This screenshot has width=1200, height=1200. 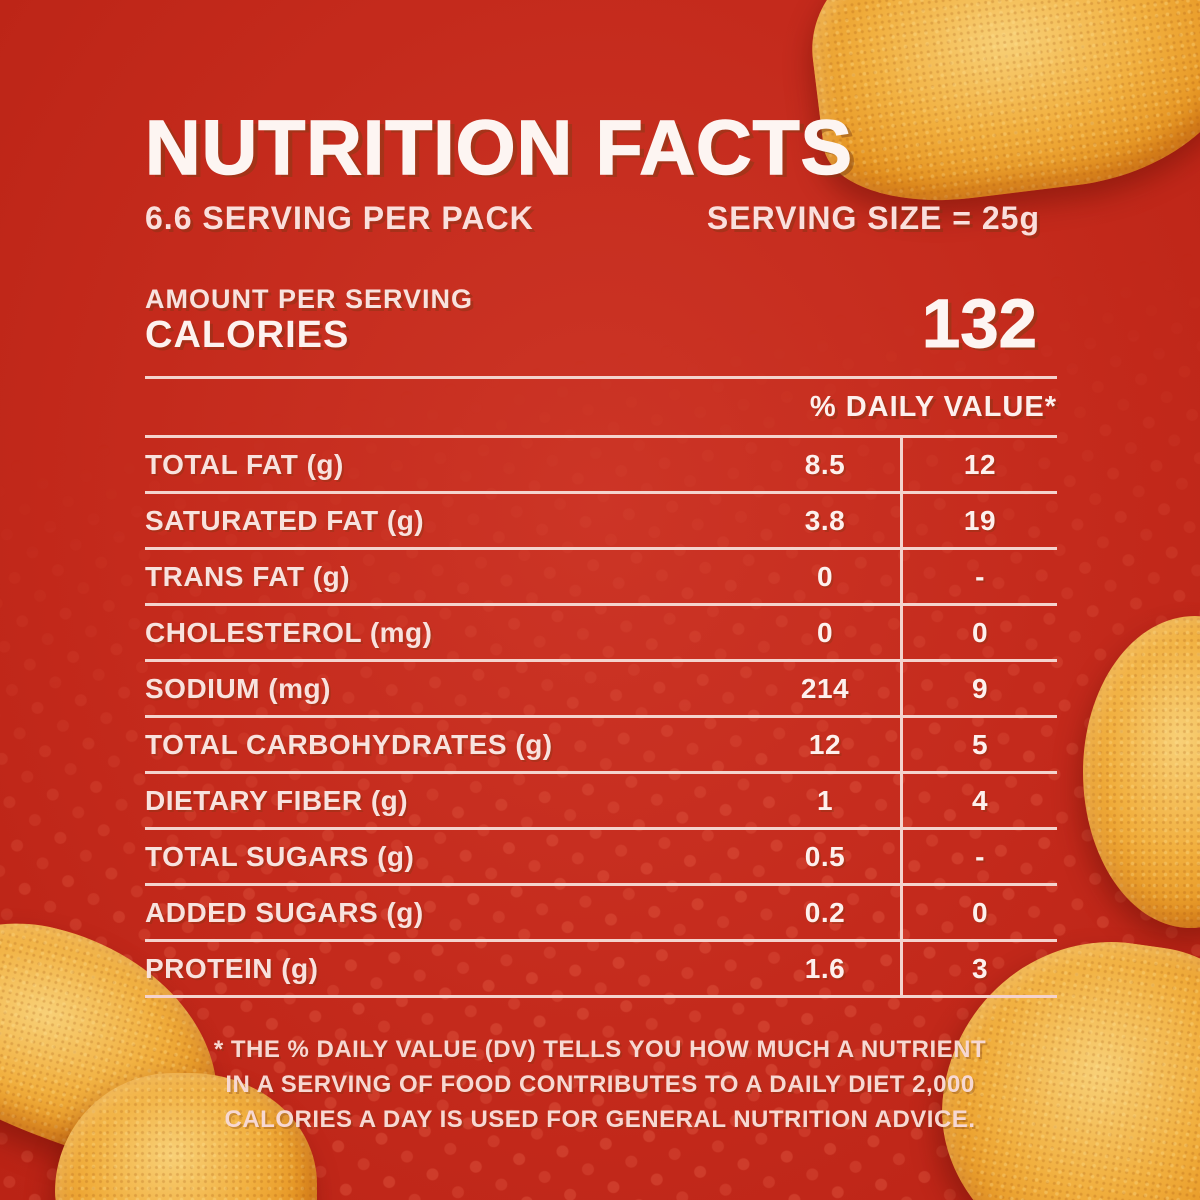 What do you see at coordinates (232, 968) in the screenshot?
I see `row-label: PROTEIN (g)` at bounding box center [232, 968].